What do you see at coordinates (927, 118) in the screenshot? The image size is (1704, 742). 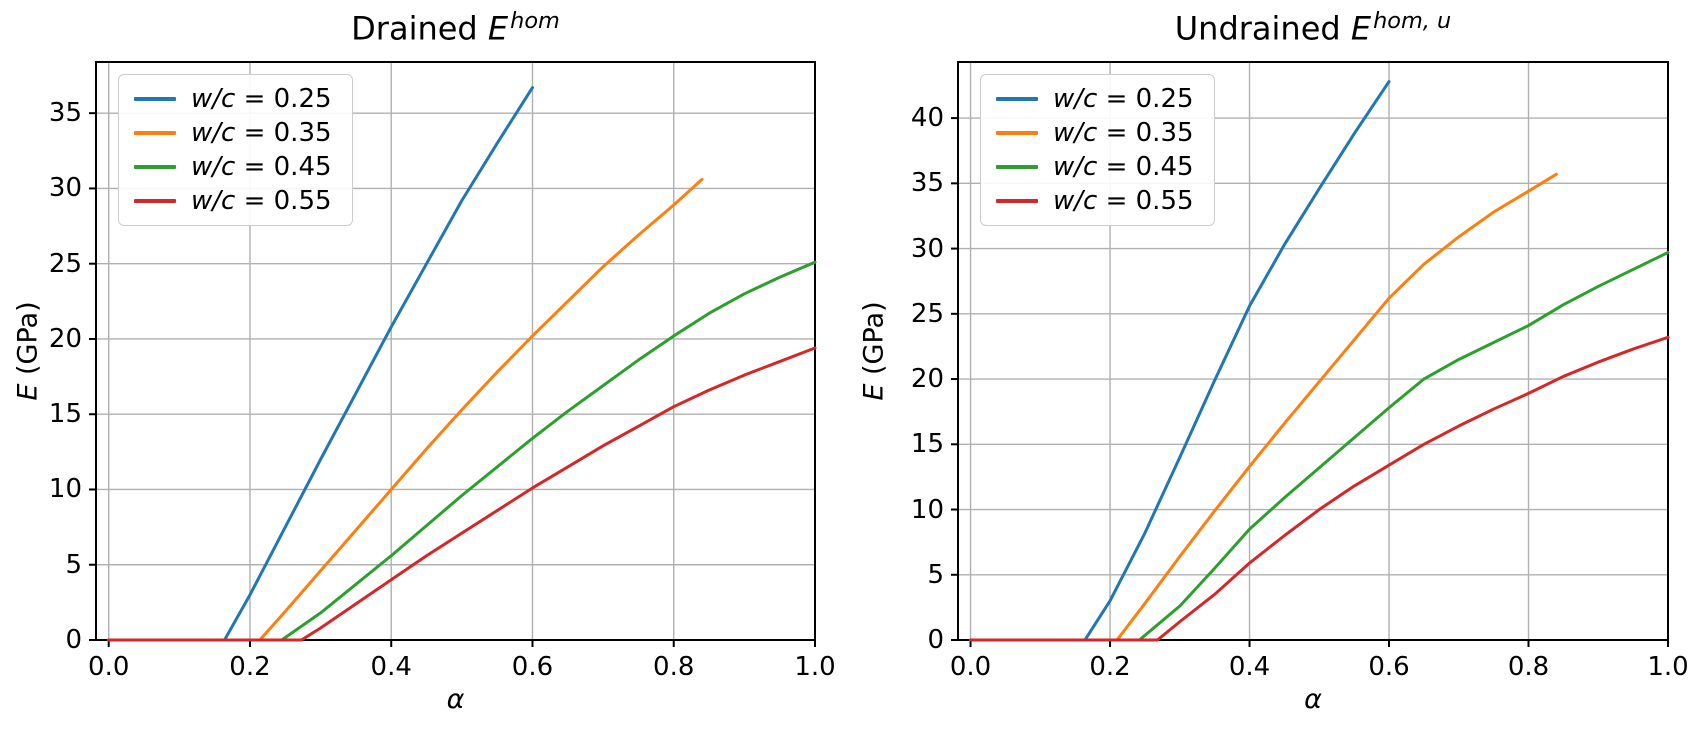 I see `y-tick-label: 40` at bounding box center [927, 118].